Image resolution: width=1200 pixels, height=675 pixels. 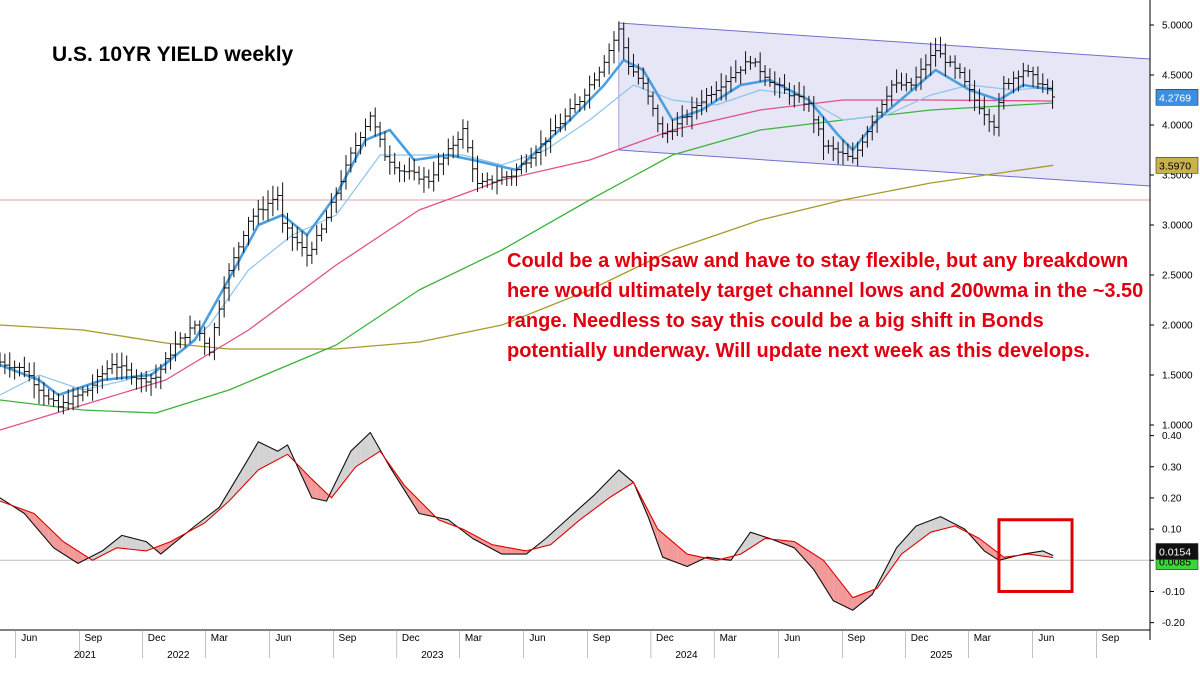 I want to click on oscillator-value-label-box, so click(x=1177, y=551).